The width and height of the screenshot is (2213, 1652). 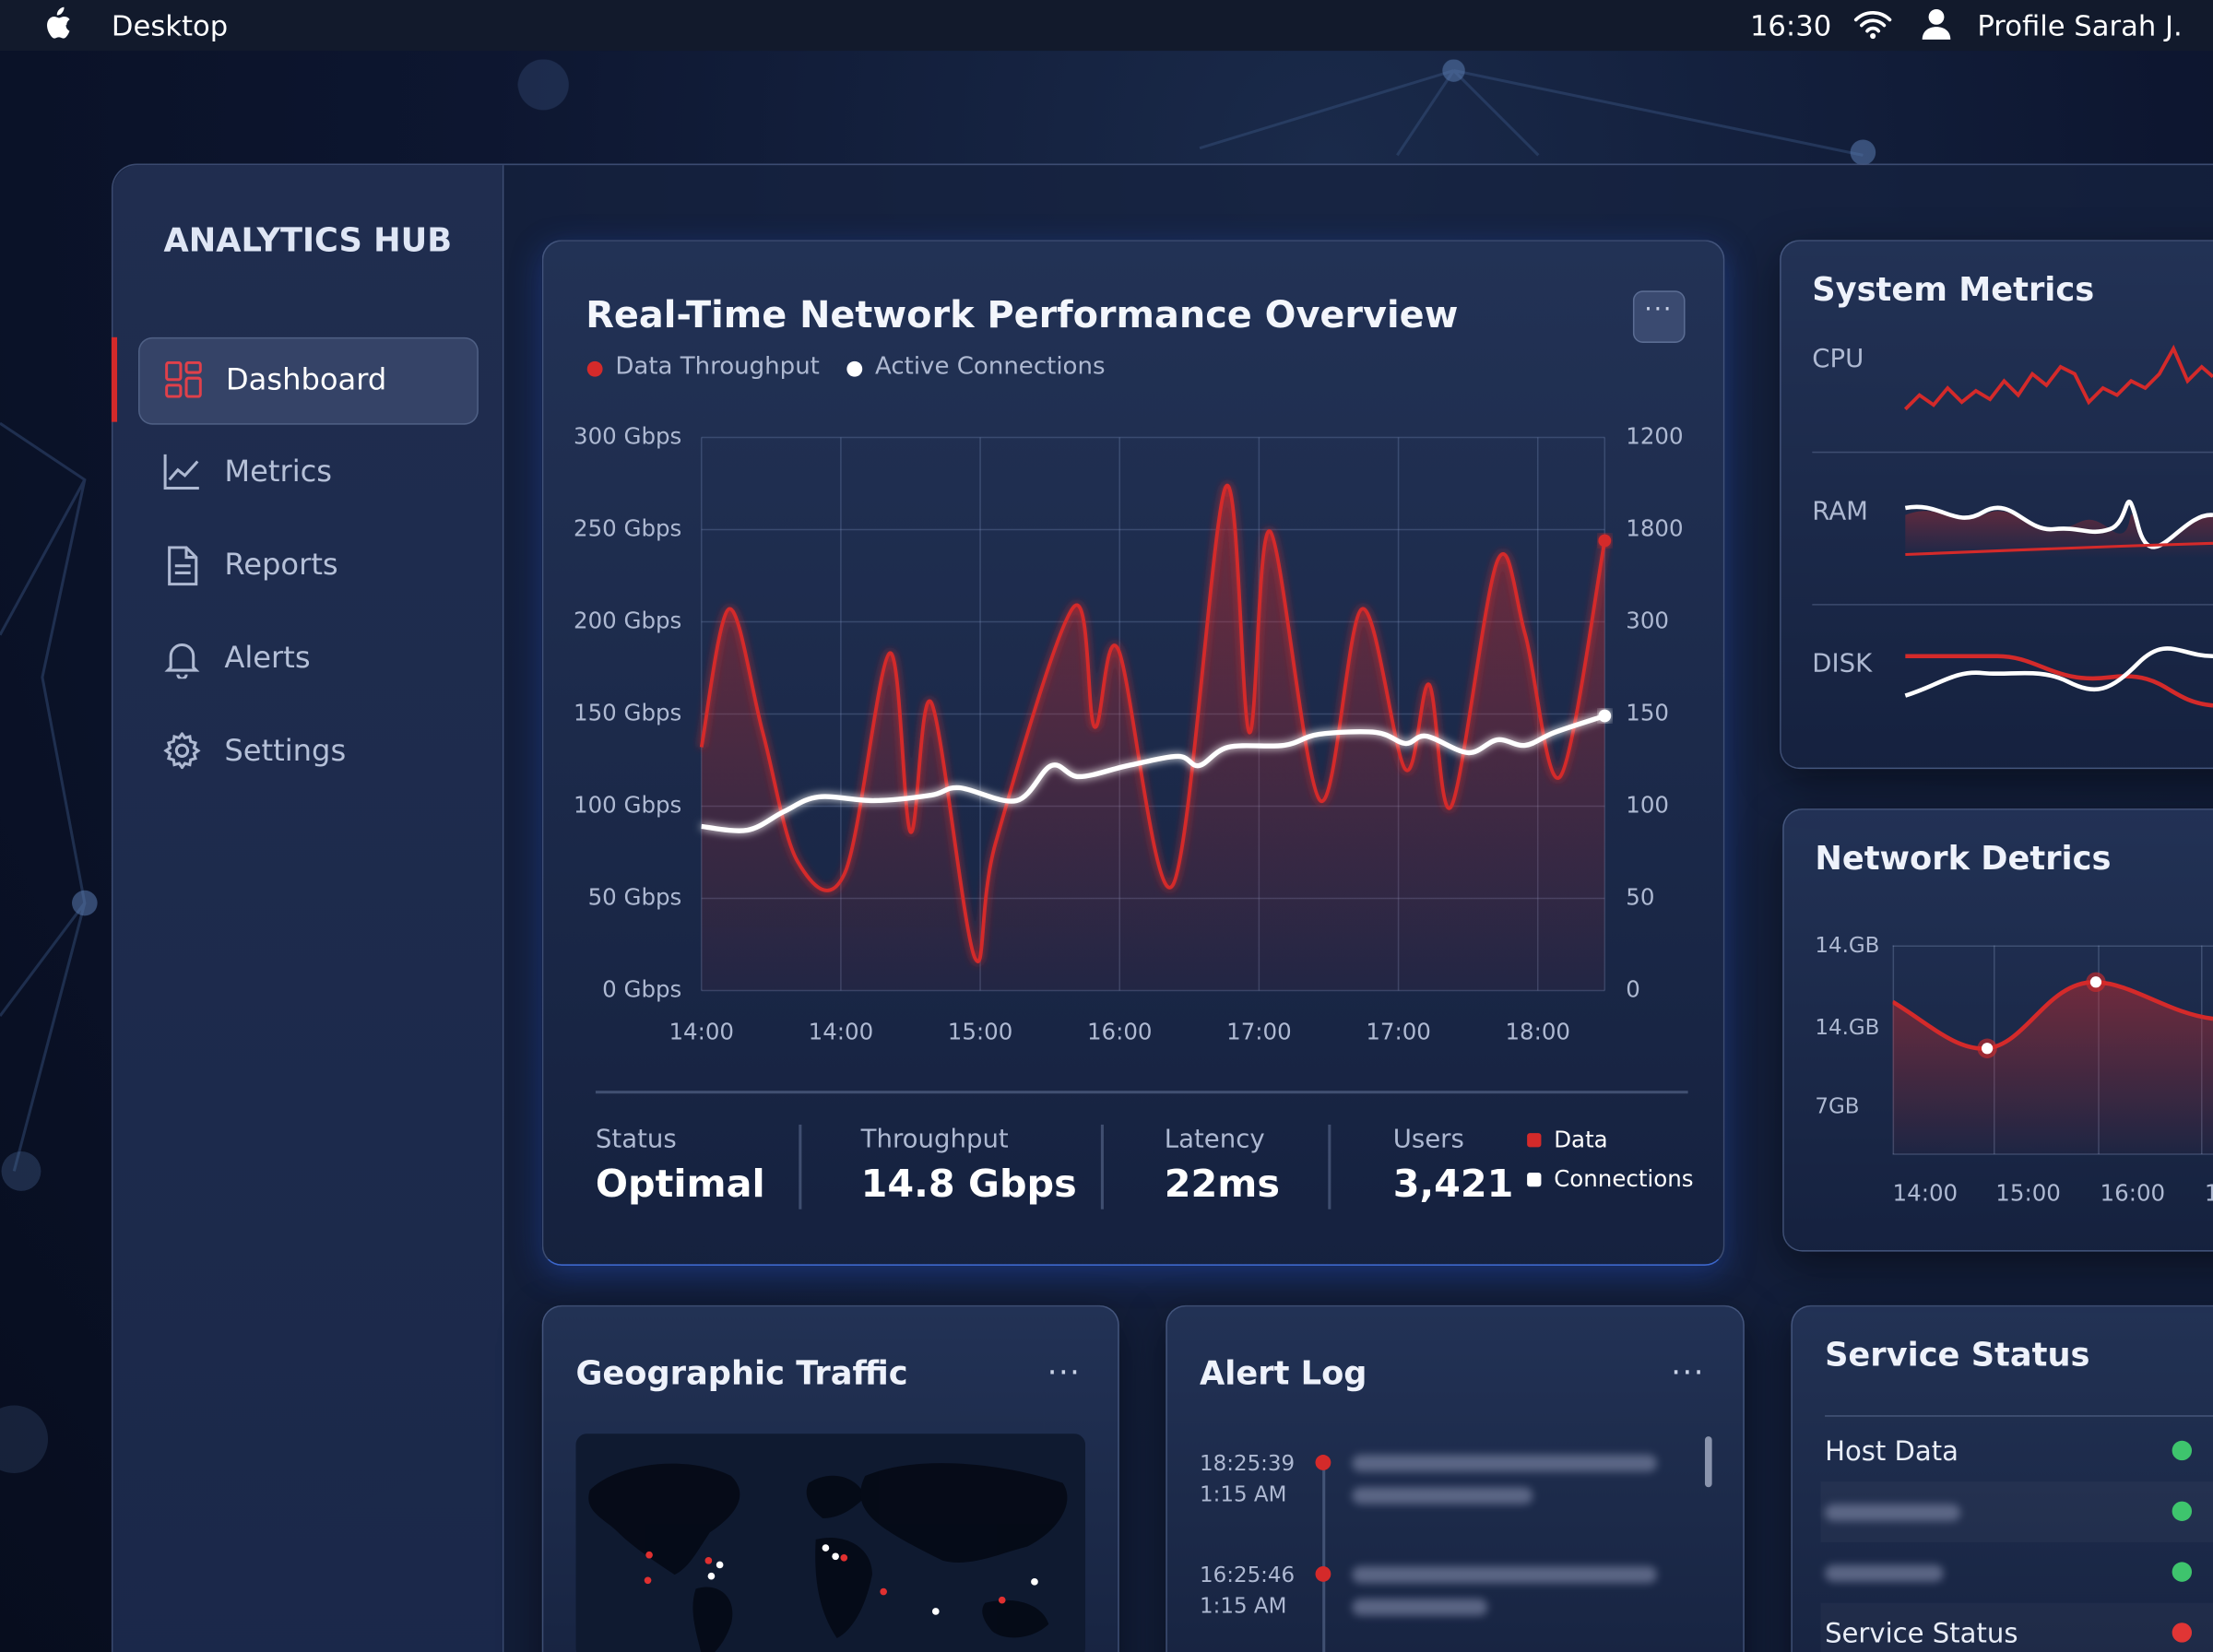 I want to click on line, so click(x=1153, y=773).